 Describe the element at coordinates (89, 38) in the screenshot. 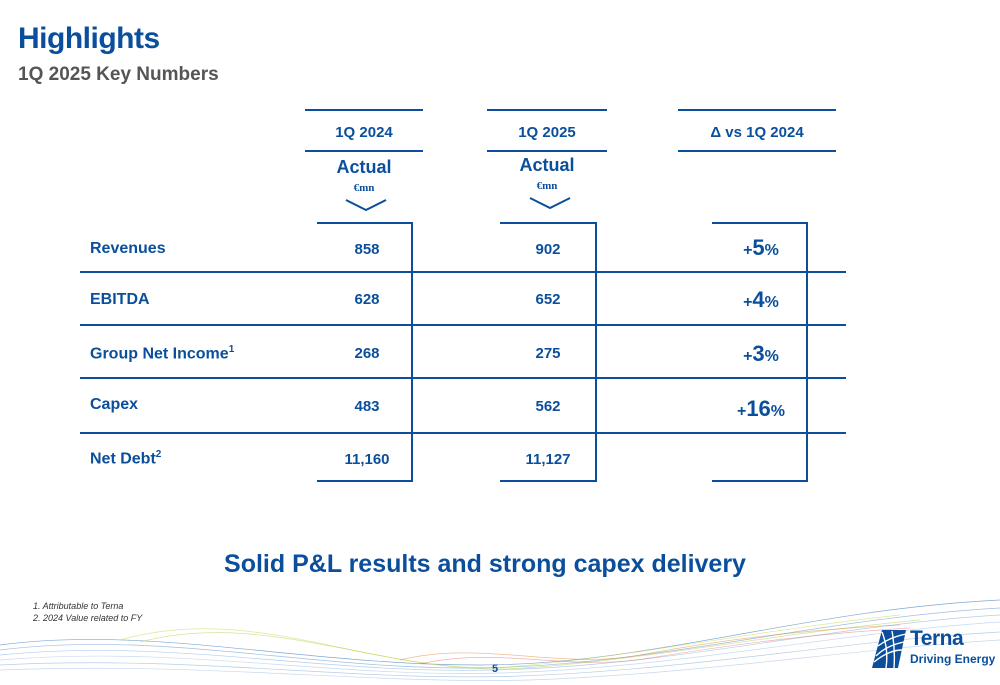

I see `page-title: Highlights` at that location.